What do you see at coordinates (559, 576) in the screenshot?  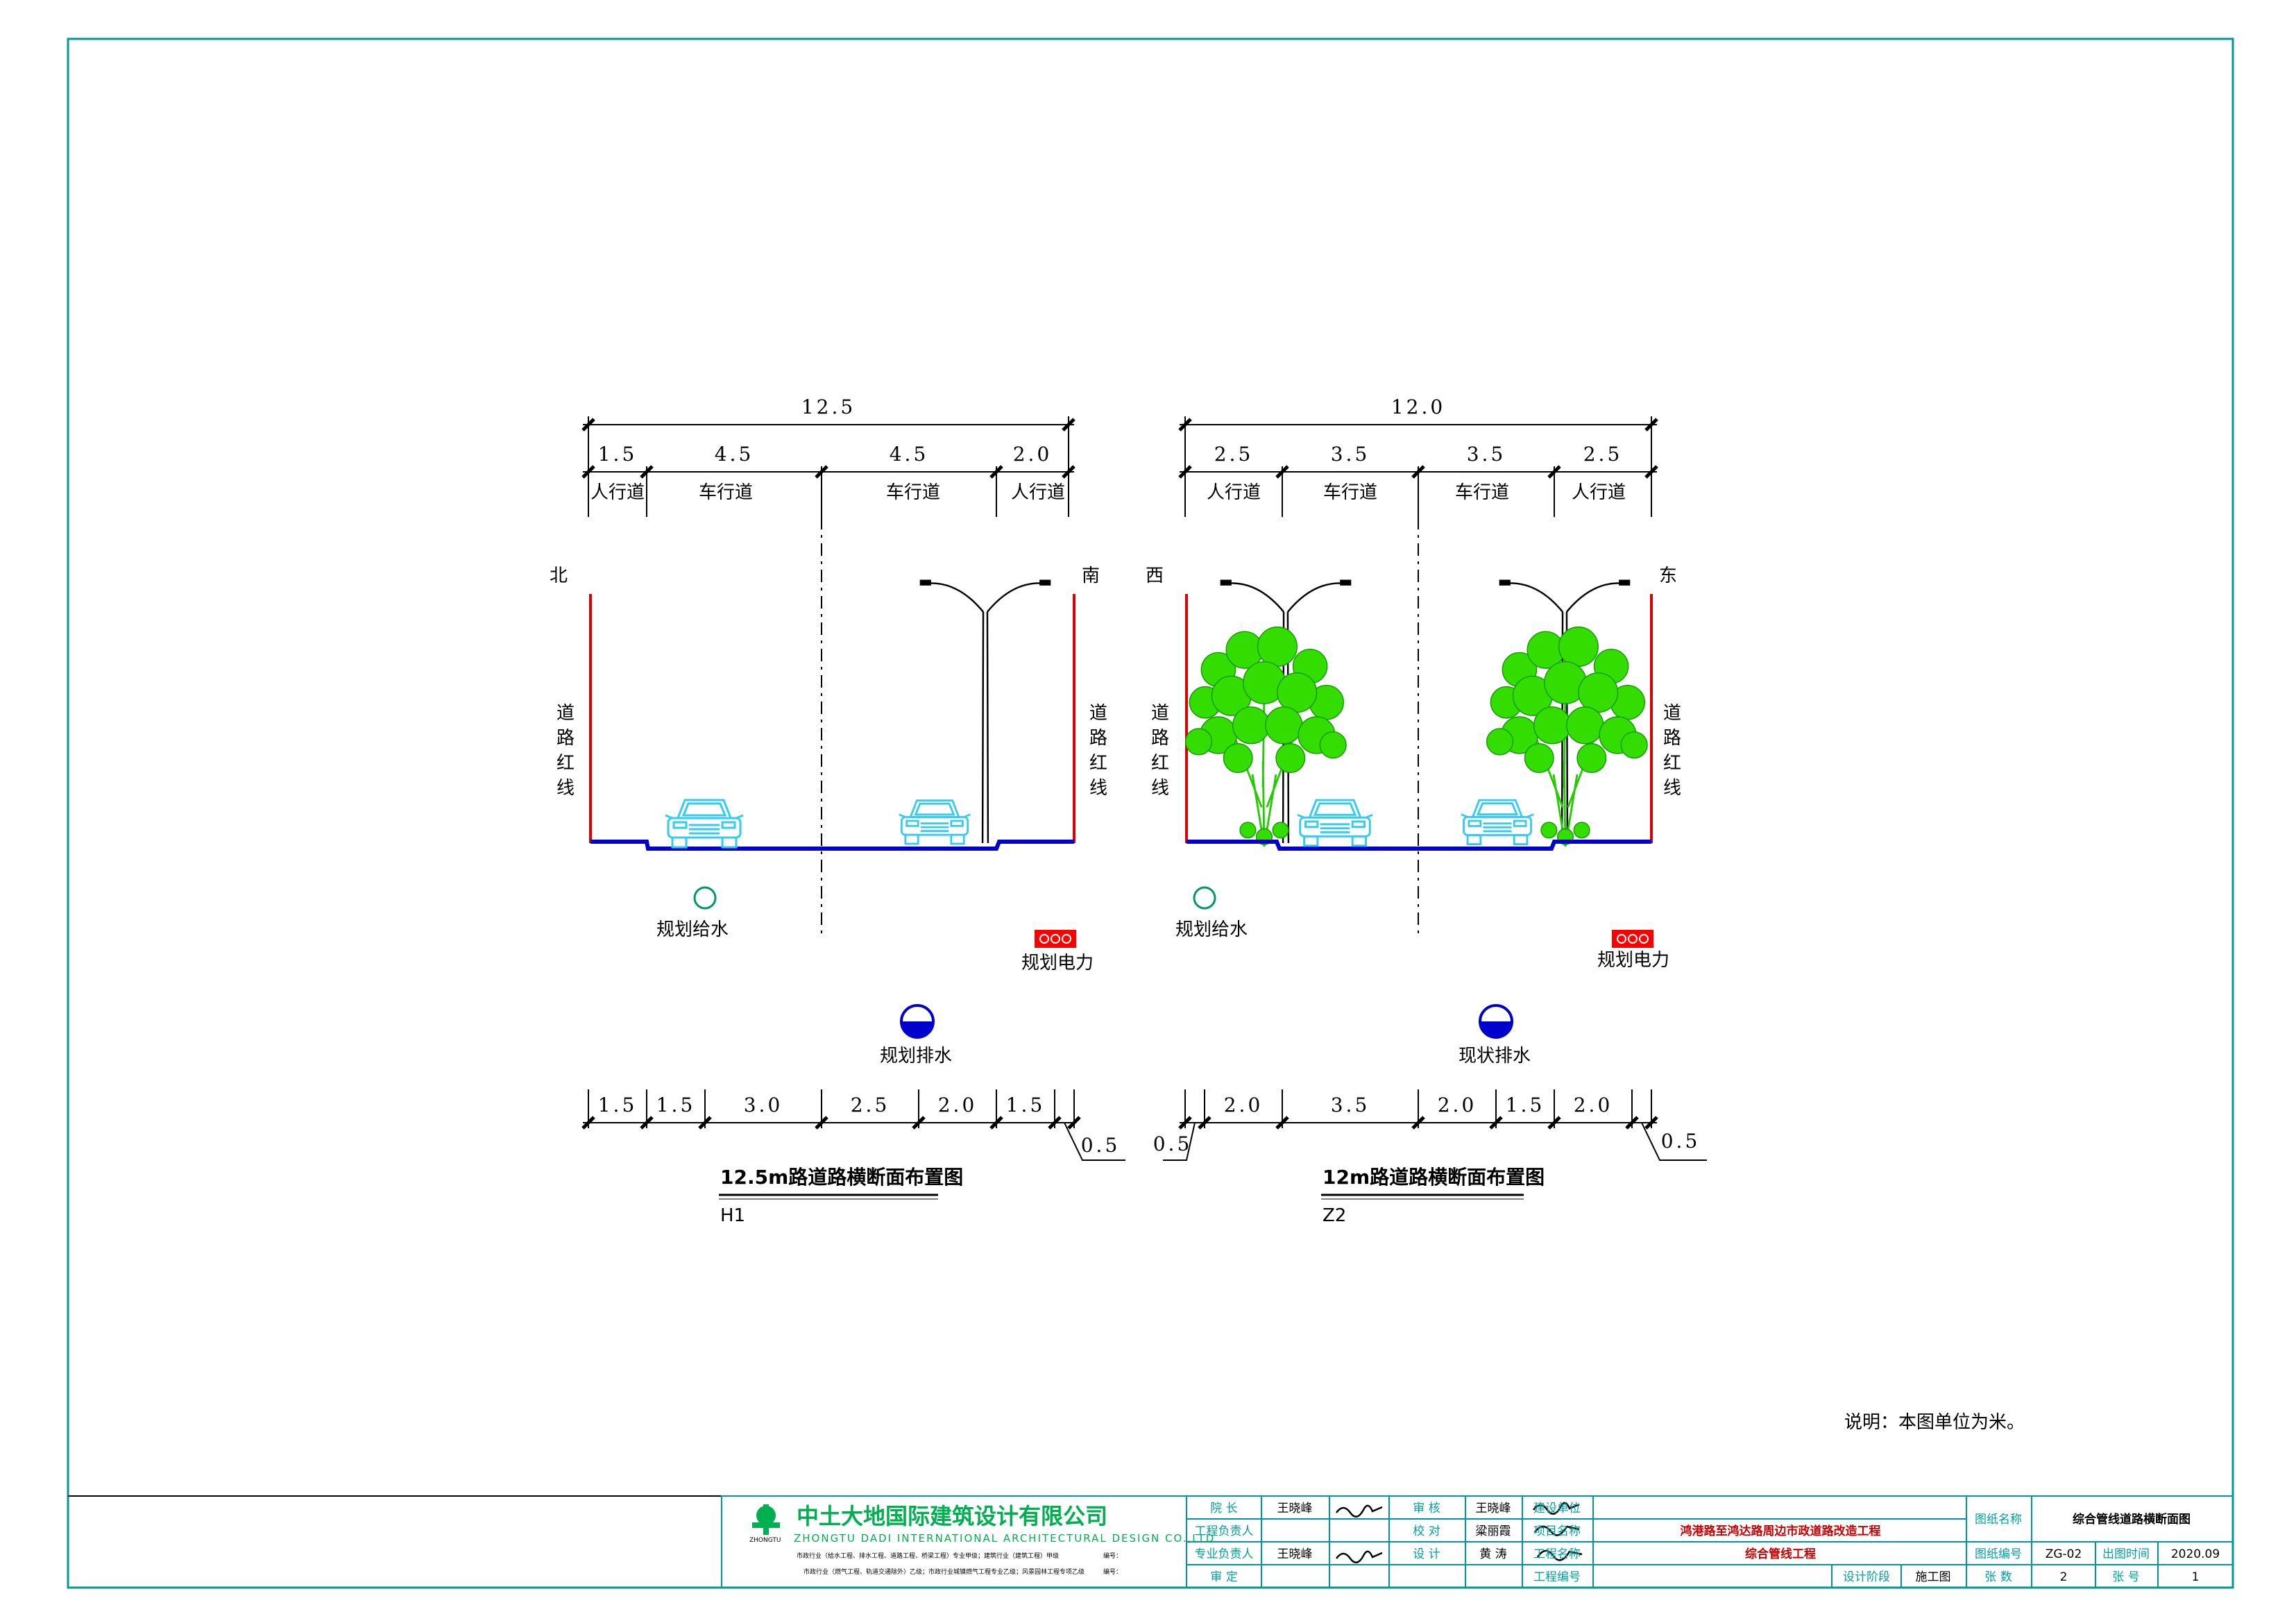 I see `left-dir-north: 北` at bounding box center [559, 576].